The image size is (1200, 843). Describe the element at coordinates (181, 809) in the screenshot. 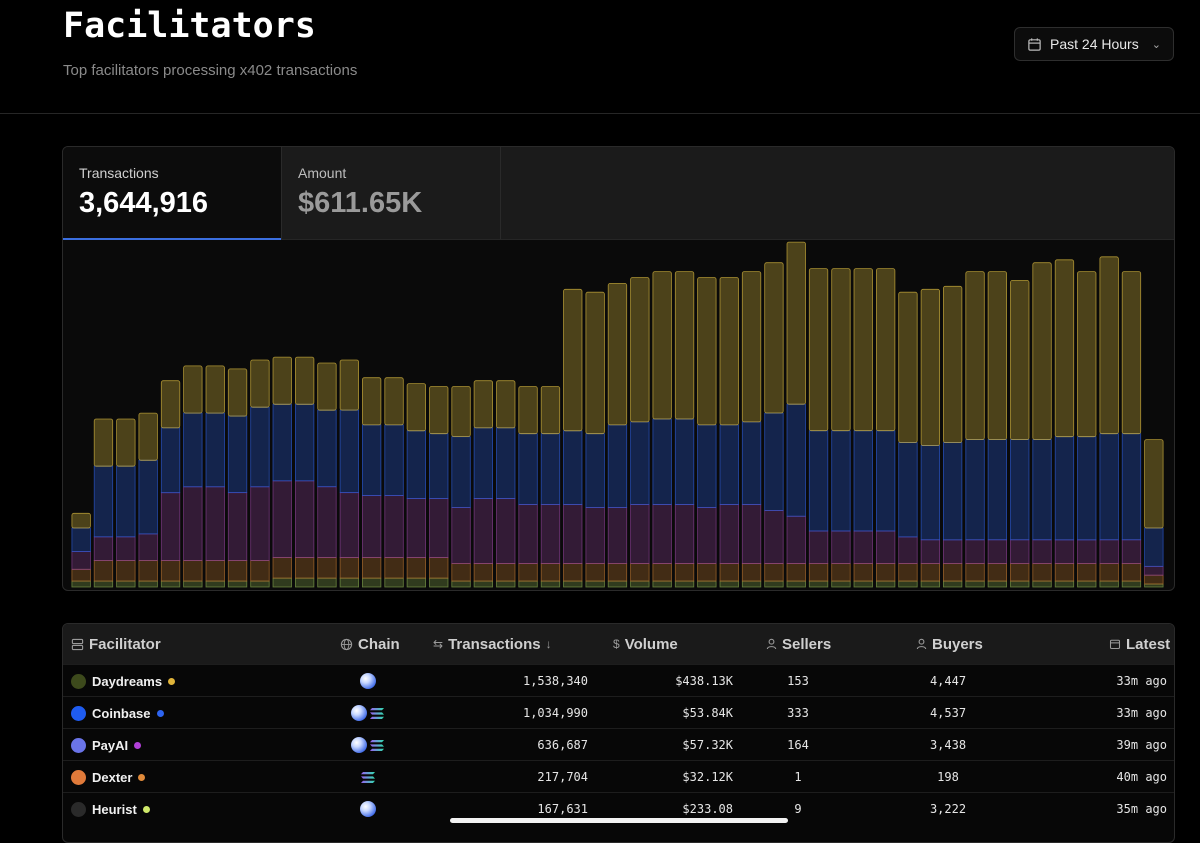

I see `facilitator-cell: Heurist` at that location.